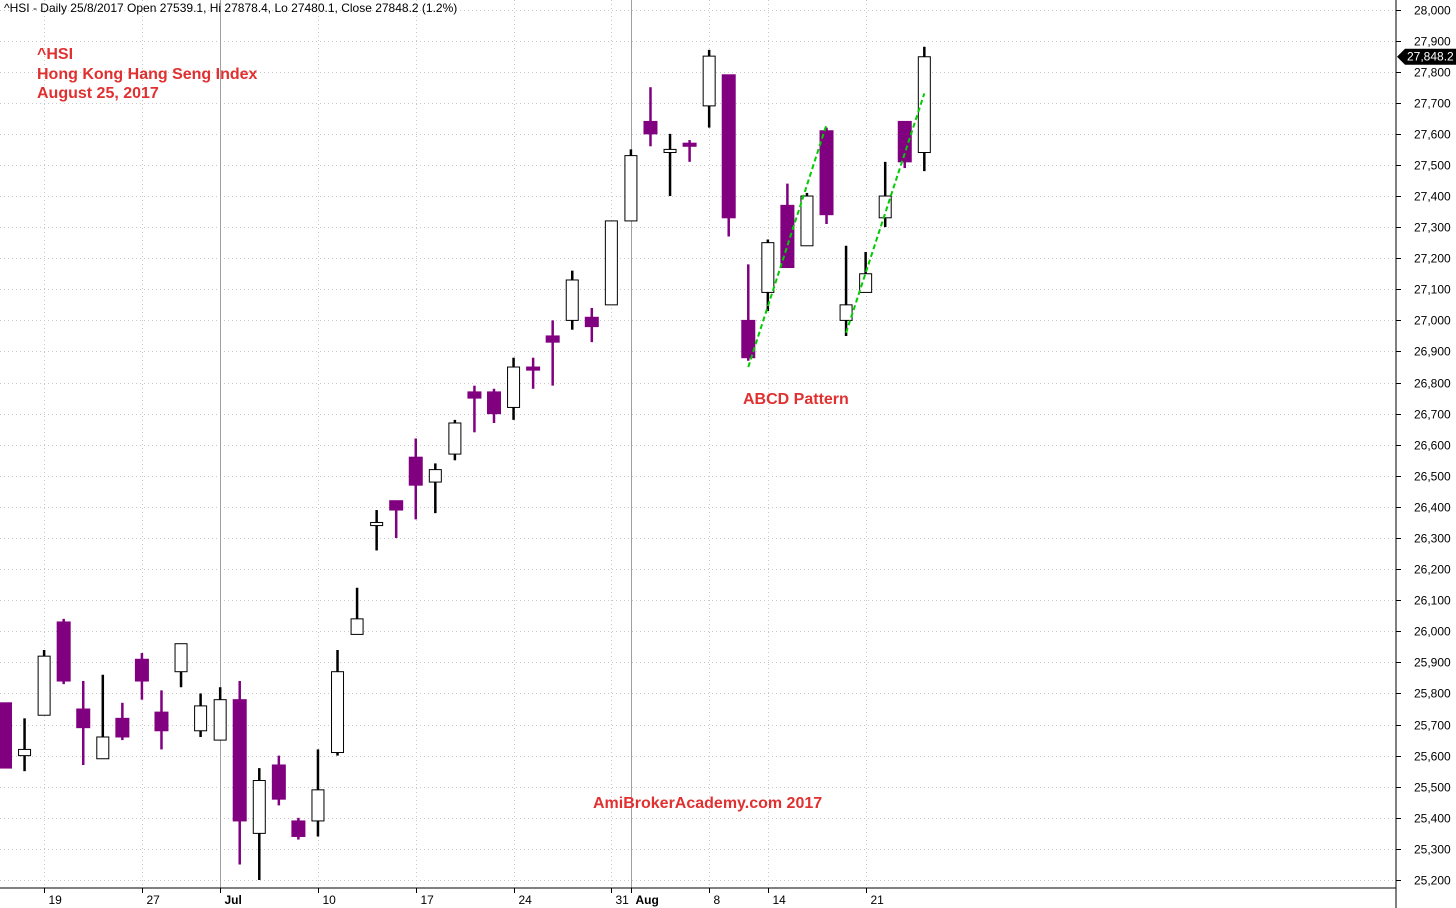 This screenshot has width=1456, height=908. Describe the element at coordinates (1432, 663) in the screenshot. I see `y-tick-label: 25,900` at that location.